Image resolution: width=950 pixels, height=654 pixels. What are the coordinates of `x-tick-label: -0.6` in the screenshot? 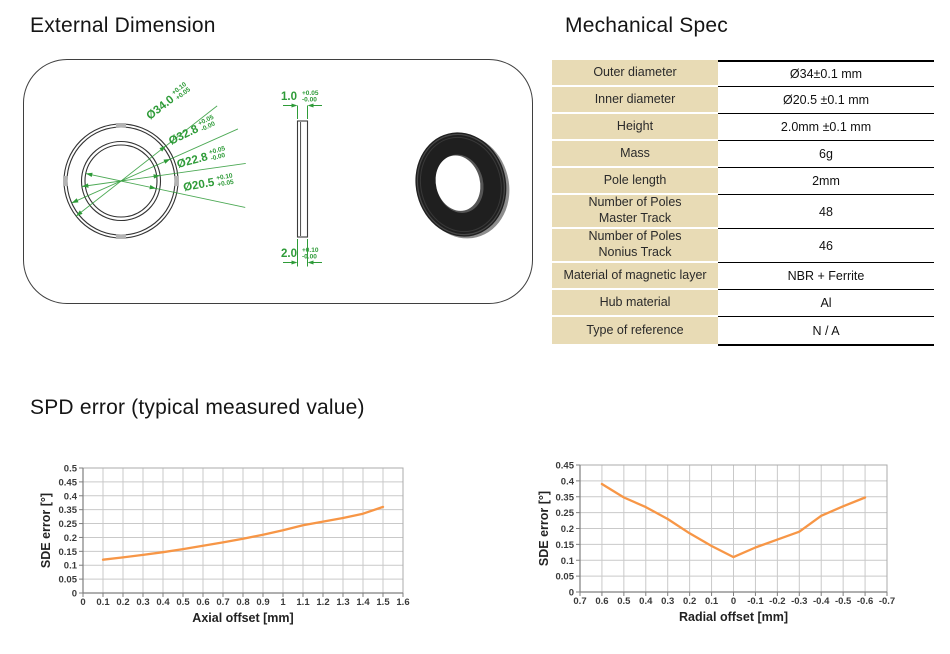 It's located at (865, 601).